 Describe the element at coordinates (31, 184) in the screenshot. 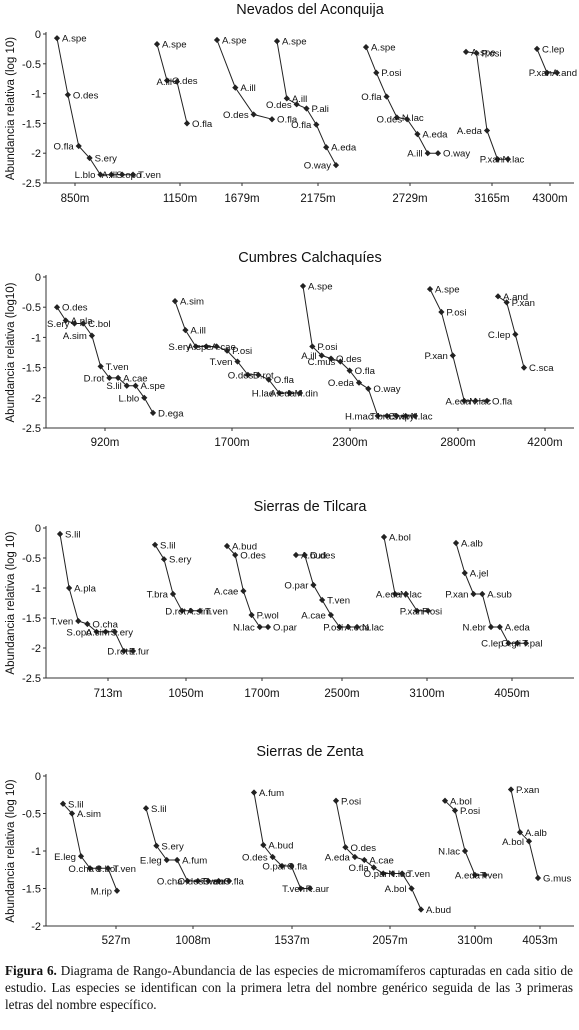

I see `y-tick-label: -2.5` at that location.